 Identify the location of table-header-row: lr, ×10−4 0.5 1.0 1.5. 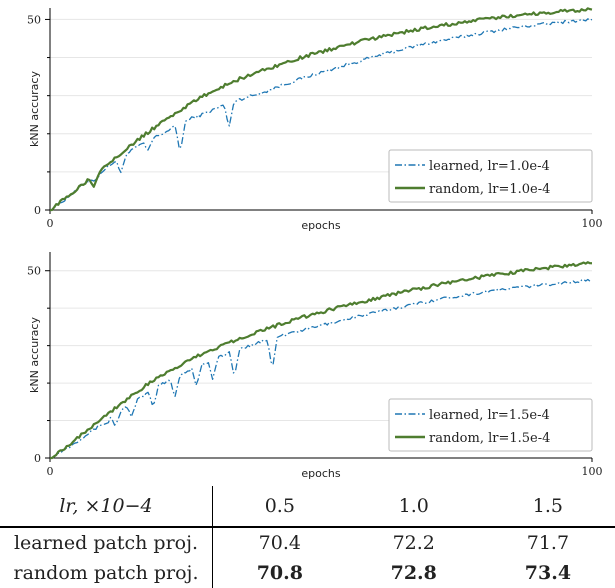
(307, 507).